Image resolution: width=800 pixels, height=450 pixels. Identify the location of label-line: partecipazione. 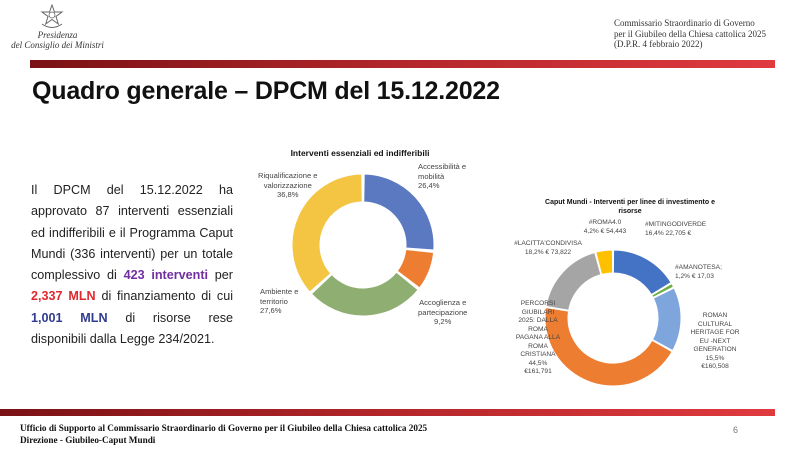
(443, 312).